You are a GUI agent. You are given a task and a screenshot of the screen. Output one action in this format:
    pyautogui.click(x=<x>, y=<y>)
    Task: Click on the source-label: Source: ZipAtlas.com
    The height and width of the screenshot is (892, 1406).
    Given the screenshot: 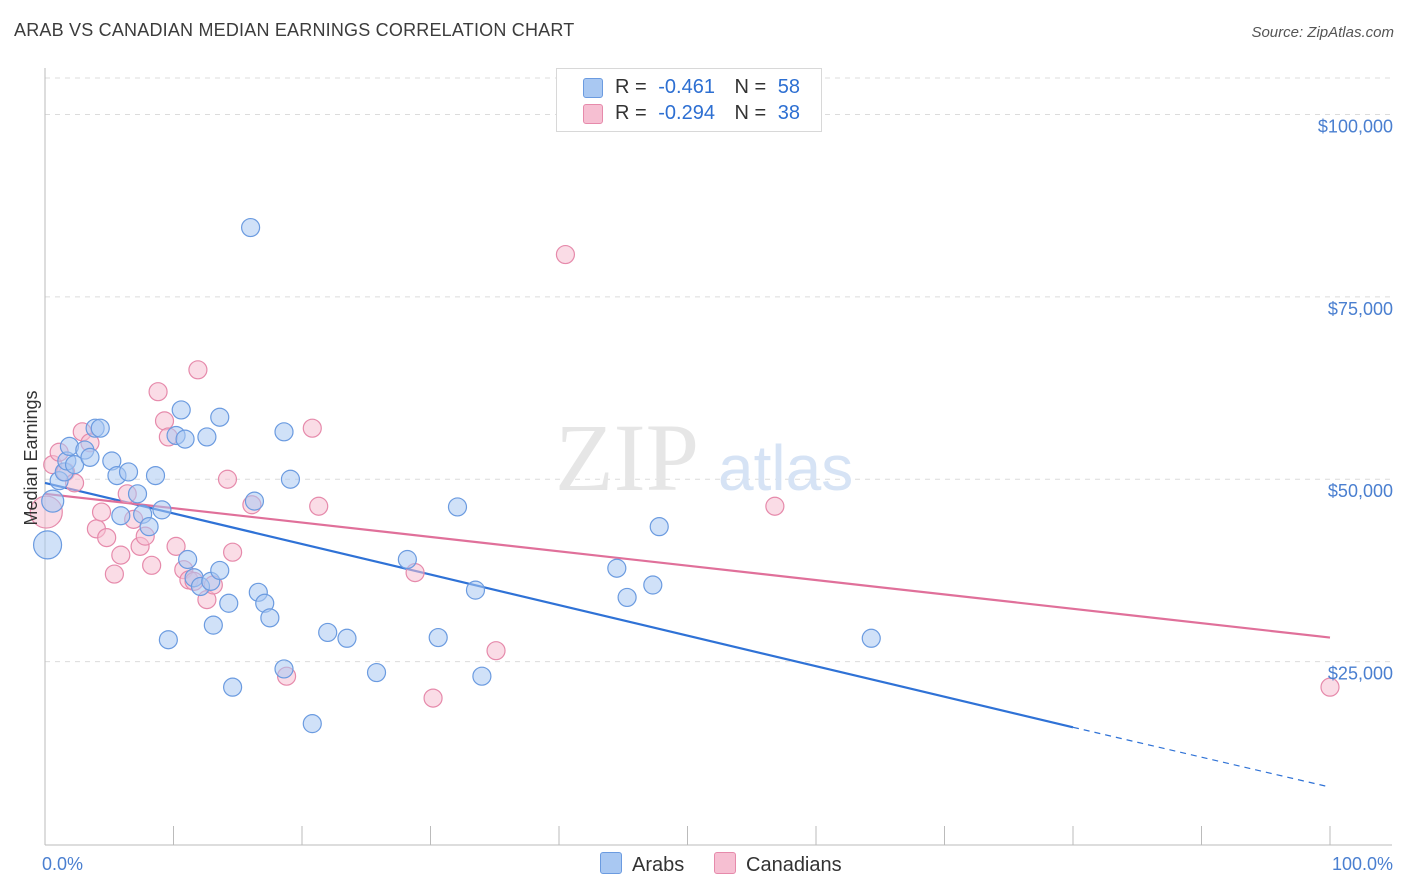 What is the action you would take?
    pyautogui.click(x=1322, y=32)
    